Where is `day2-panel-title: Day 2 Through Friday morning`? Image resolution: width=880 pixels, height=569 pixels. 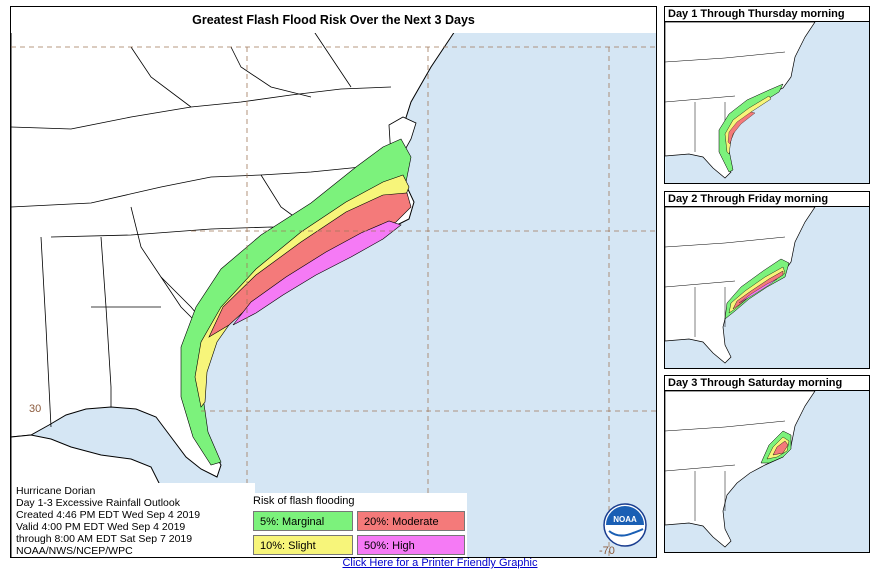
day2-panel-title: Day 2 Through Friday morning is located at coordinates (767, 199).